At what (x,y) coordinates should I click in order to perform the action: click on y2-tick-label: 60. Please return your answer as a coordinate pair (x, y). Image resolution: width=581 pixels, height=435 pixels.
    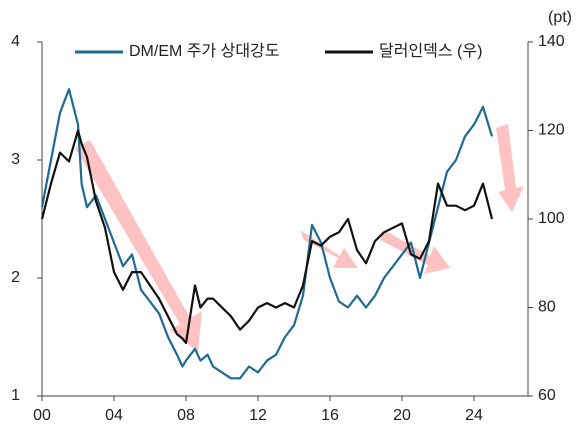
    Looking at the image, I should click on (547, 395).